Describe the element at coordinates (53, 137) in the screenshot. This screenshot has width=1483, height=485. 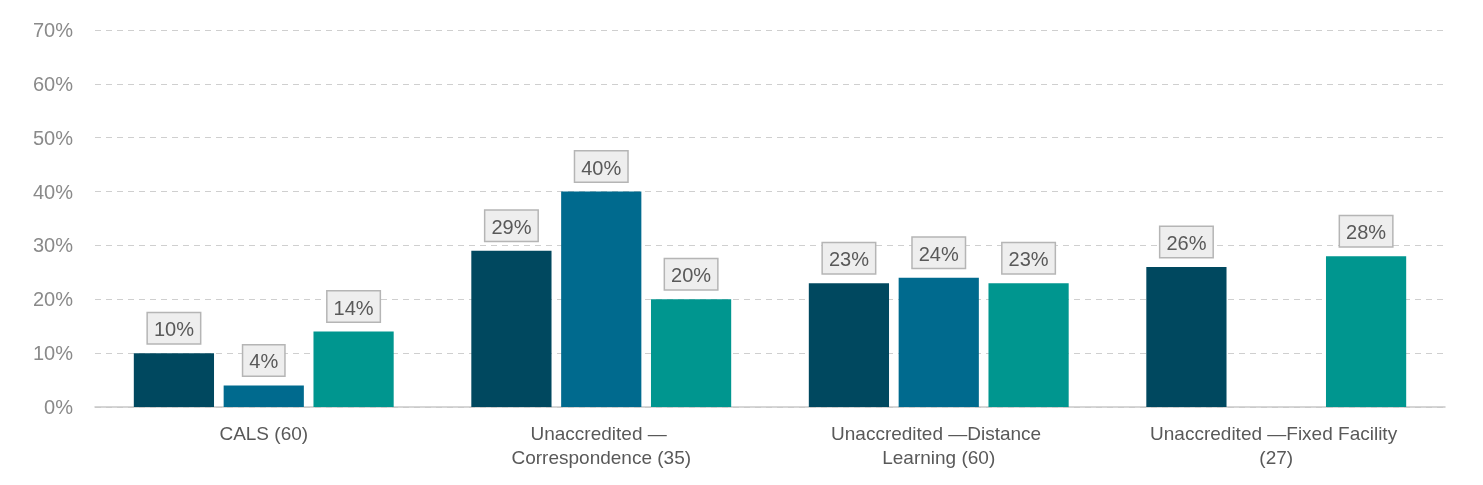
I see `y-tick-label: 50%` at that location.